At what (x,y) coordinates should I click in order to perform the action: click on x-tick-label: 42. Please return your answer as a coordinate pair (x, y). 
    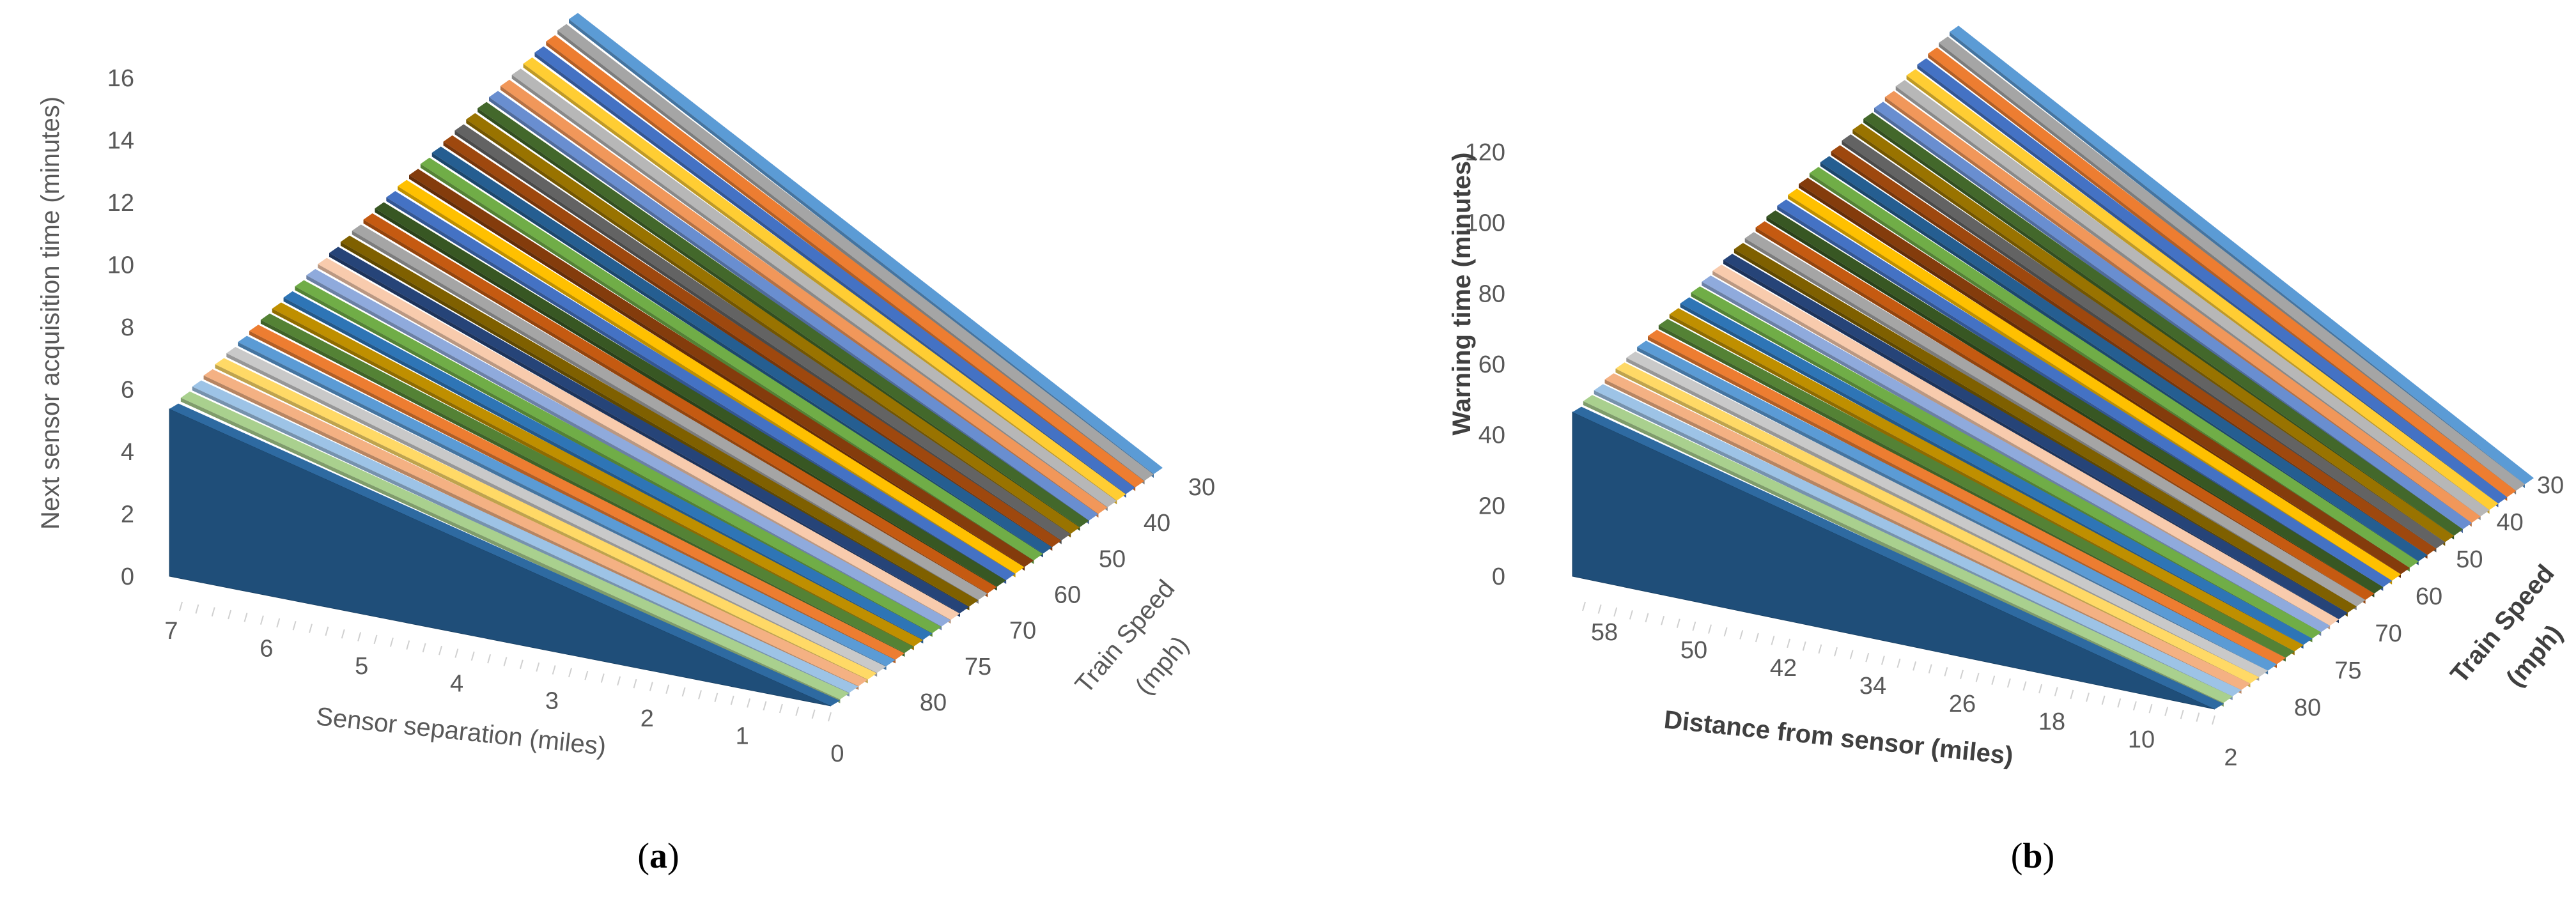
    Looking at the image, I should click on (1784, 668).